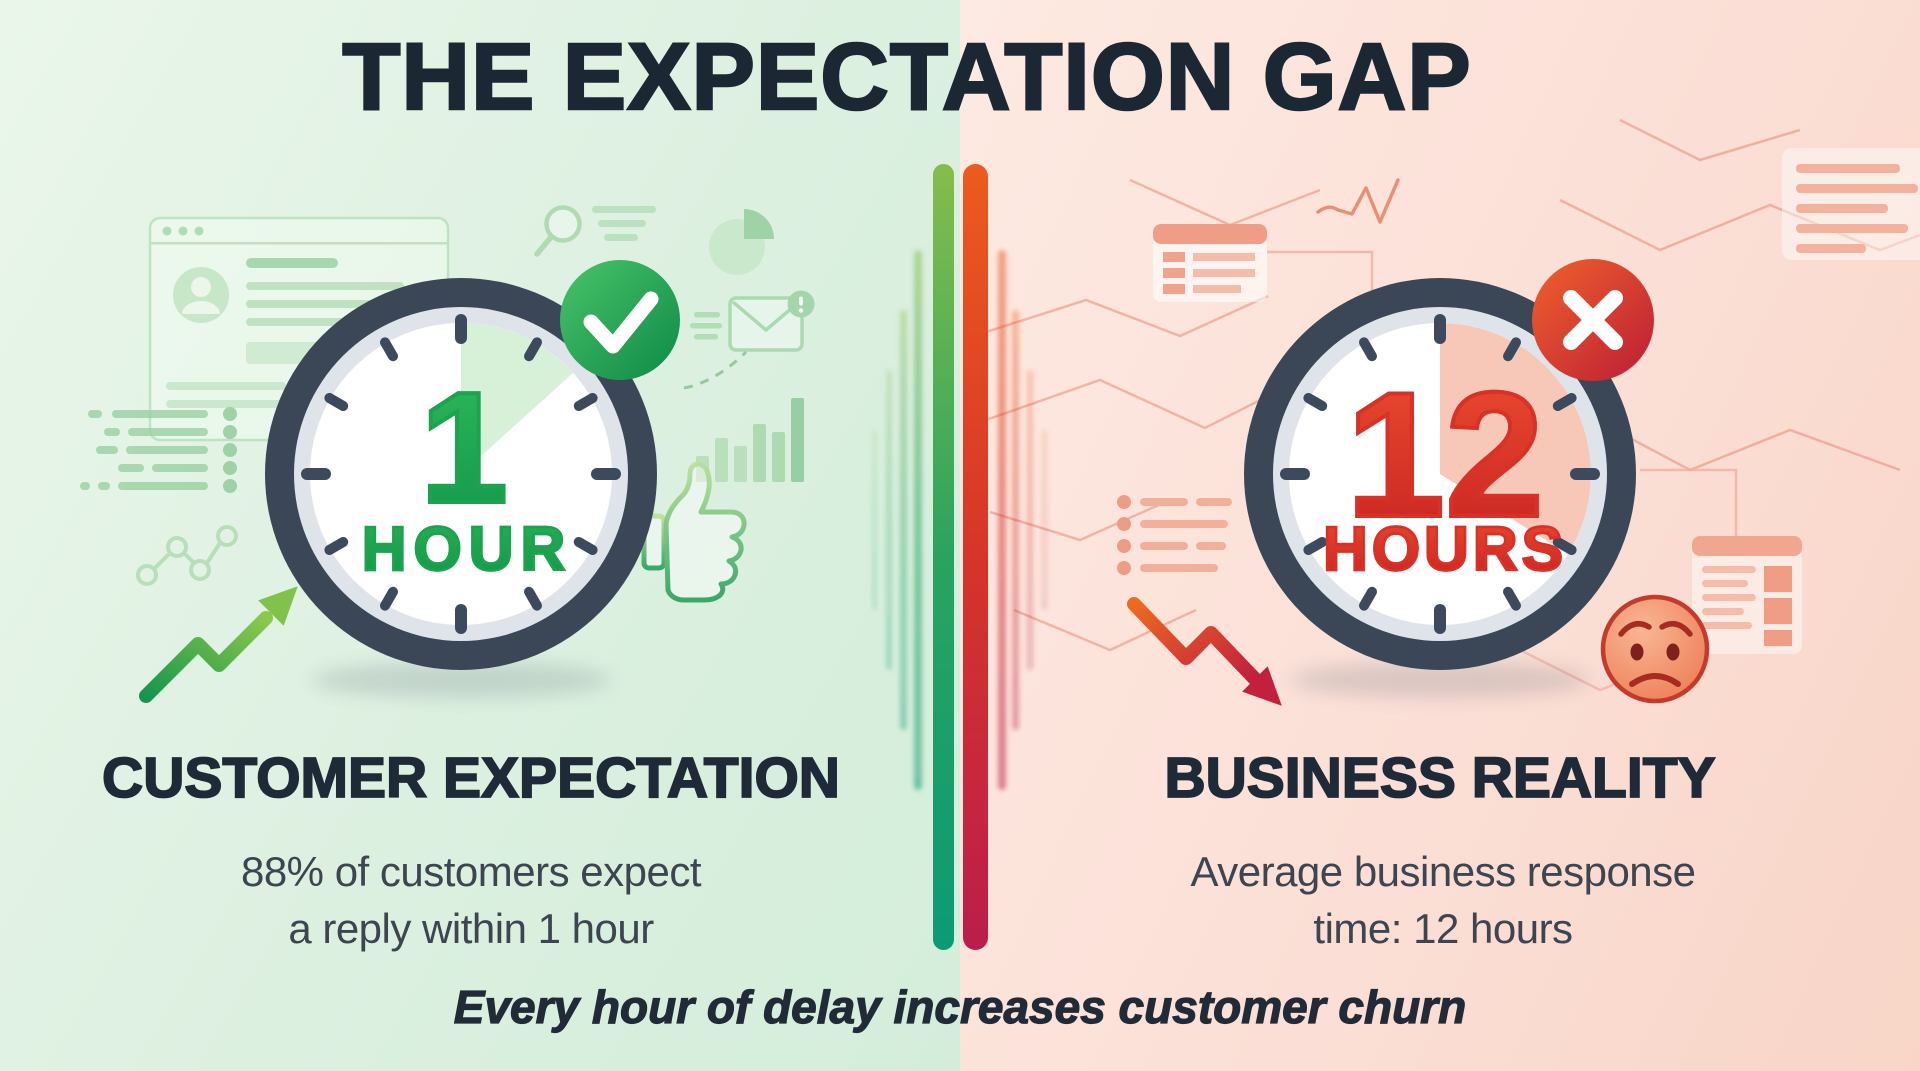 This screenshot has width=1920, height=1071. I want to click on magnifier-icon, so click(595, 231).